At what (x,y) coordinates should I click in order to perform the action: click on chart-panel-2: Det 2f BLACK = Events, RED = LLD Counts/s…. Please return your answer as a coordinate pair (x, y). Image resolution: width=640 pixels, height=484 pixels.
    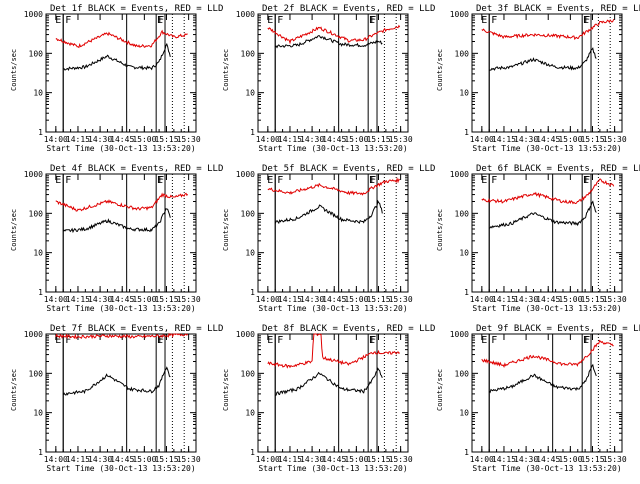
    Looking at the image, I should click on (328, 78).